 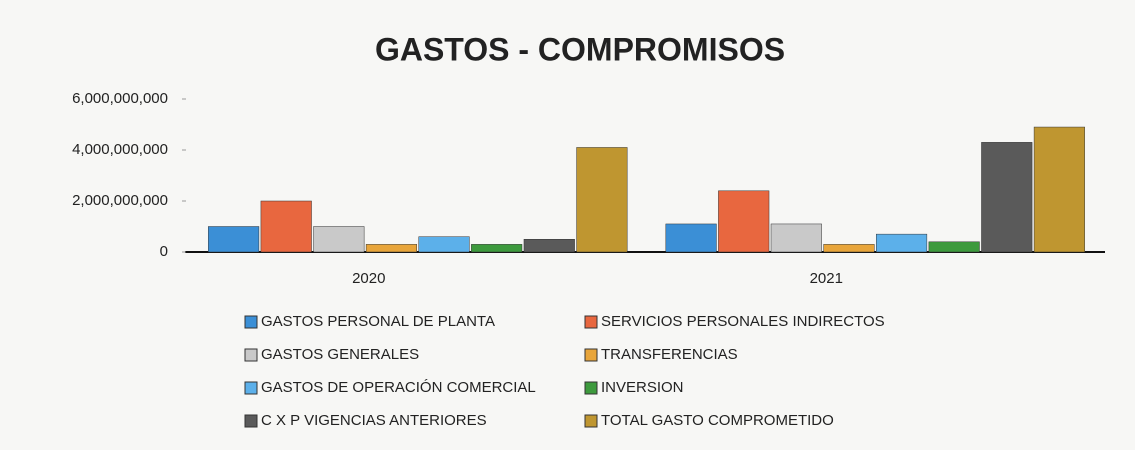 What do you see at coordinates (340, 354) in the screenshot?
I see `legend-label: GASTOS GENERALES` at bounding box center [340, 354].